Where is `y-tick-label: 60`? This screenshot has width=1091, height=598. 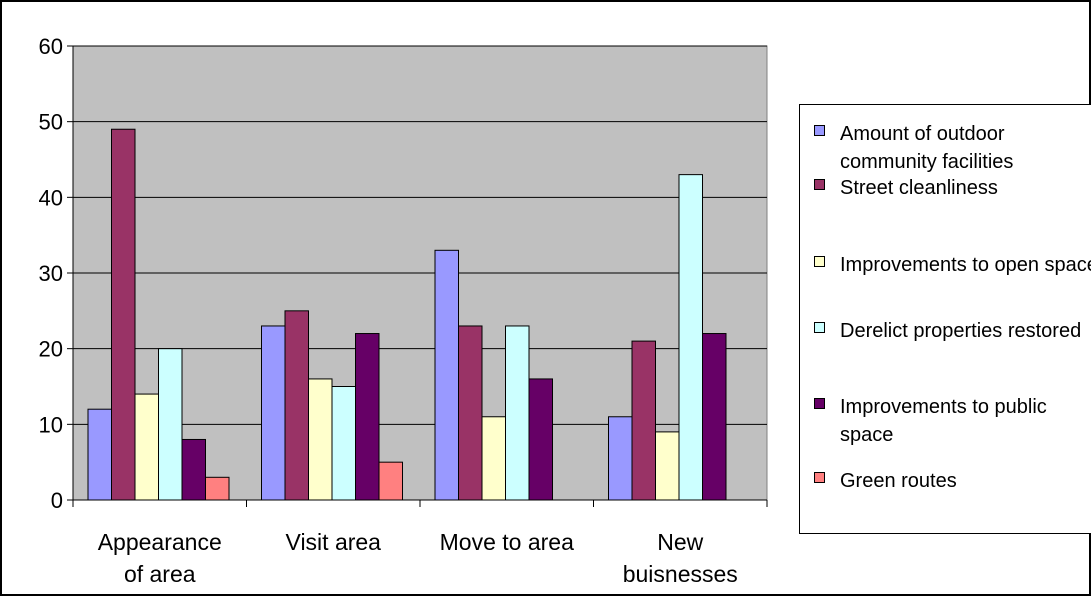
y-tick-label: 60 is located at coordinates (51, 46).